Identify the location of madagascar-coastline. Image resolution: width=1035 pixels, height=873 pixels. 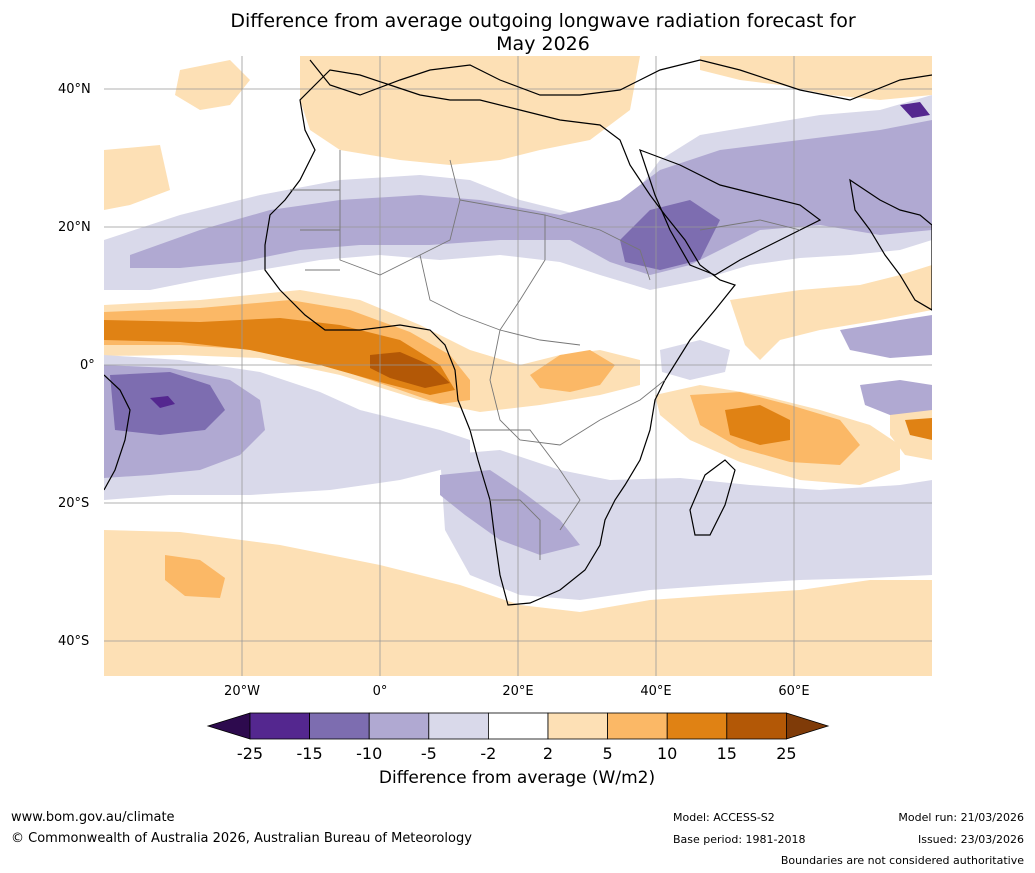
(712, 497).